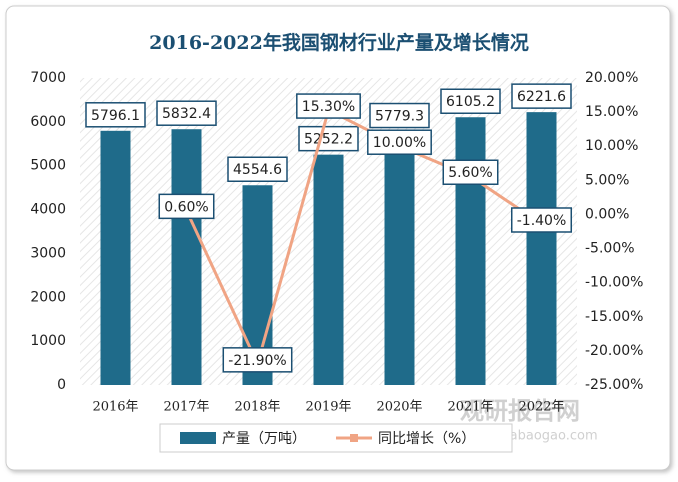 This screenshot has width=678, height=482. Describe the element at coordinates (61, 385) in the screenshot. I see `y-tick-label: 0` at that location.